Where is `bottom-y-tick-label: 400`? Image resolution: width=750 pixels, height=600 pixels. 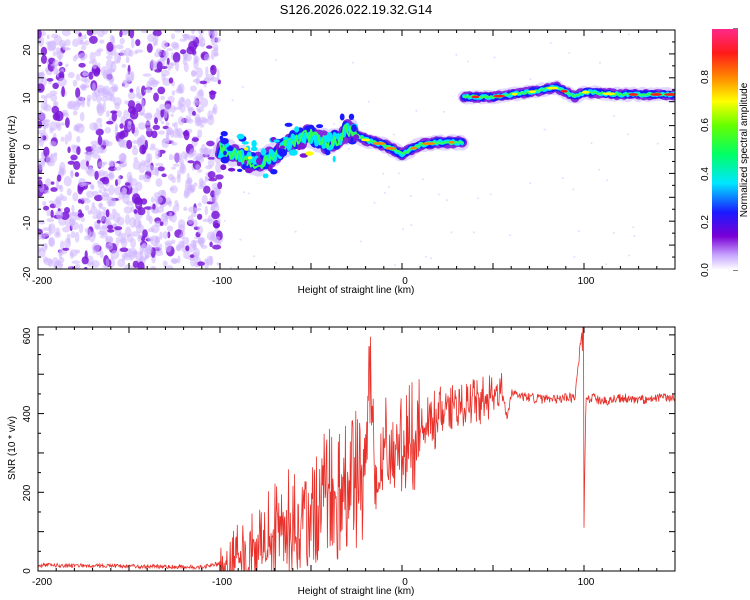 bottom-y-tick-label: 400 is located at coordinates (27, 413).